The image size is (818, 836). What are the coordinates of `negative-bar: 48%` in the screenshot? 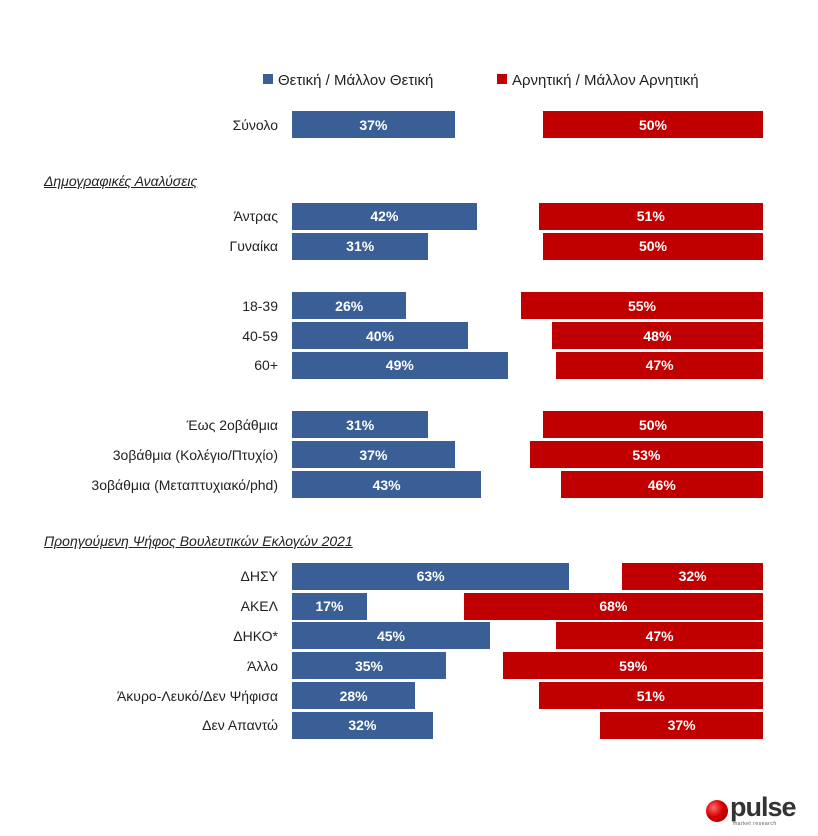 It's located at (657, 335).